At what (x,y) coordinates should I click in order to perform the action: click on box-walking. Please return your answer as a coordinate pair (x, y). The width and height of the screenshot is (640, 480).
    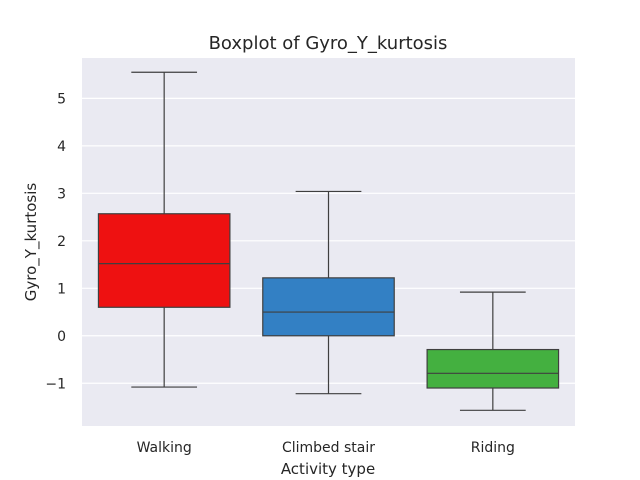
    Looking at the image, I should click on (164, 229).